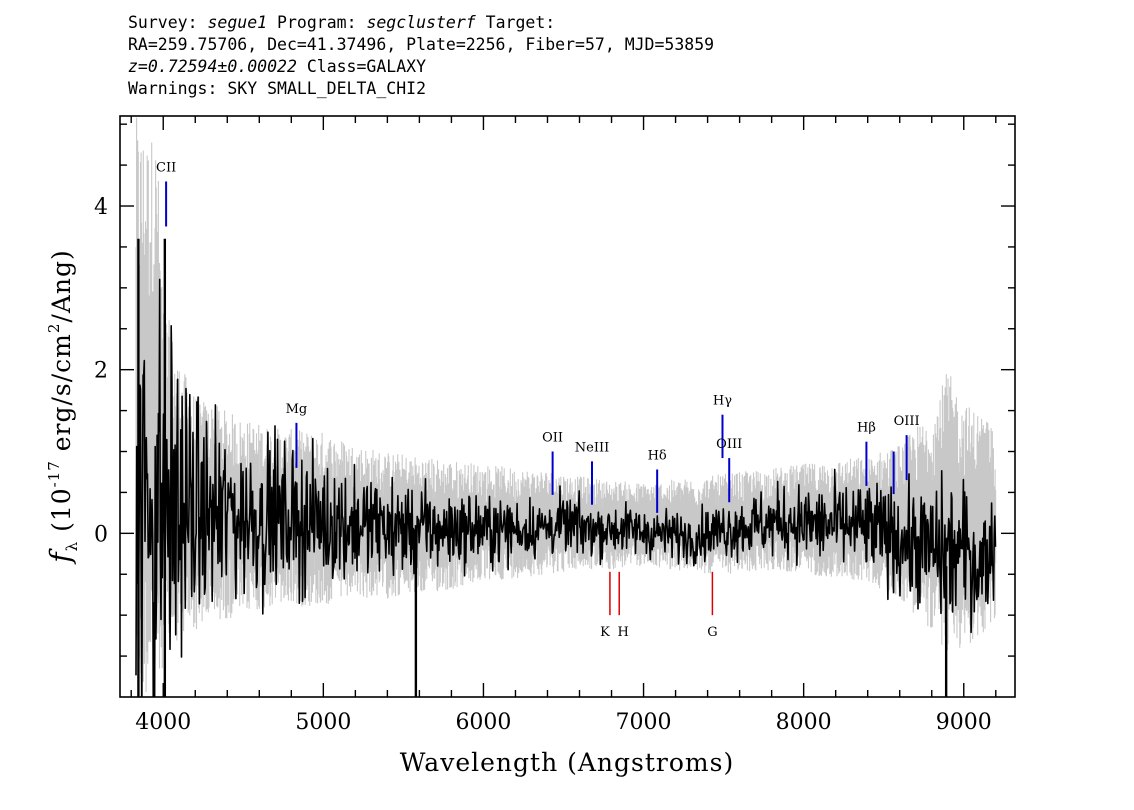  Describe the element at coordinates (623, 632) in the screenshot. I see `absorption-line-label-1: H` at that location.